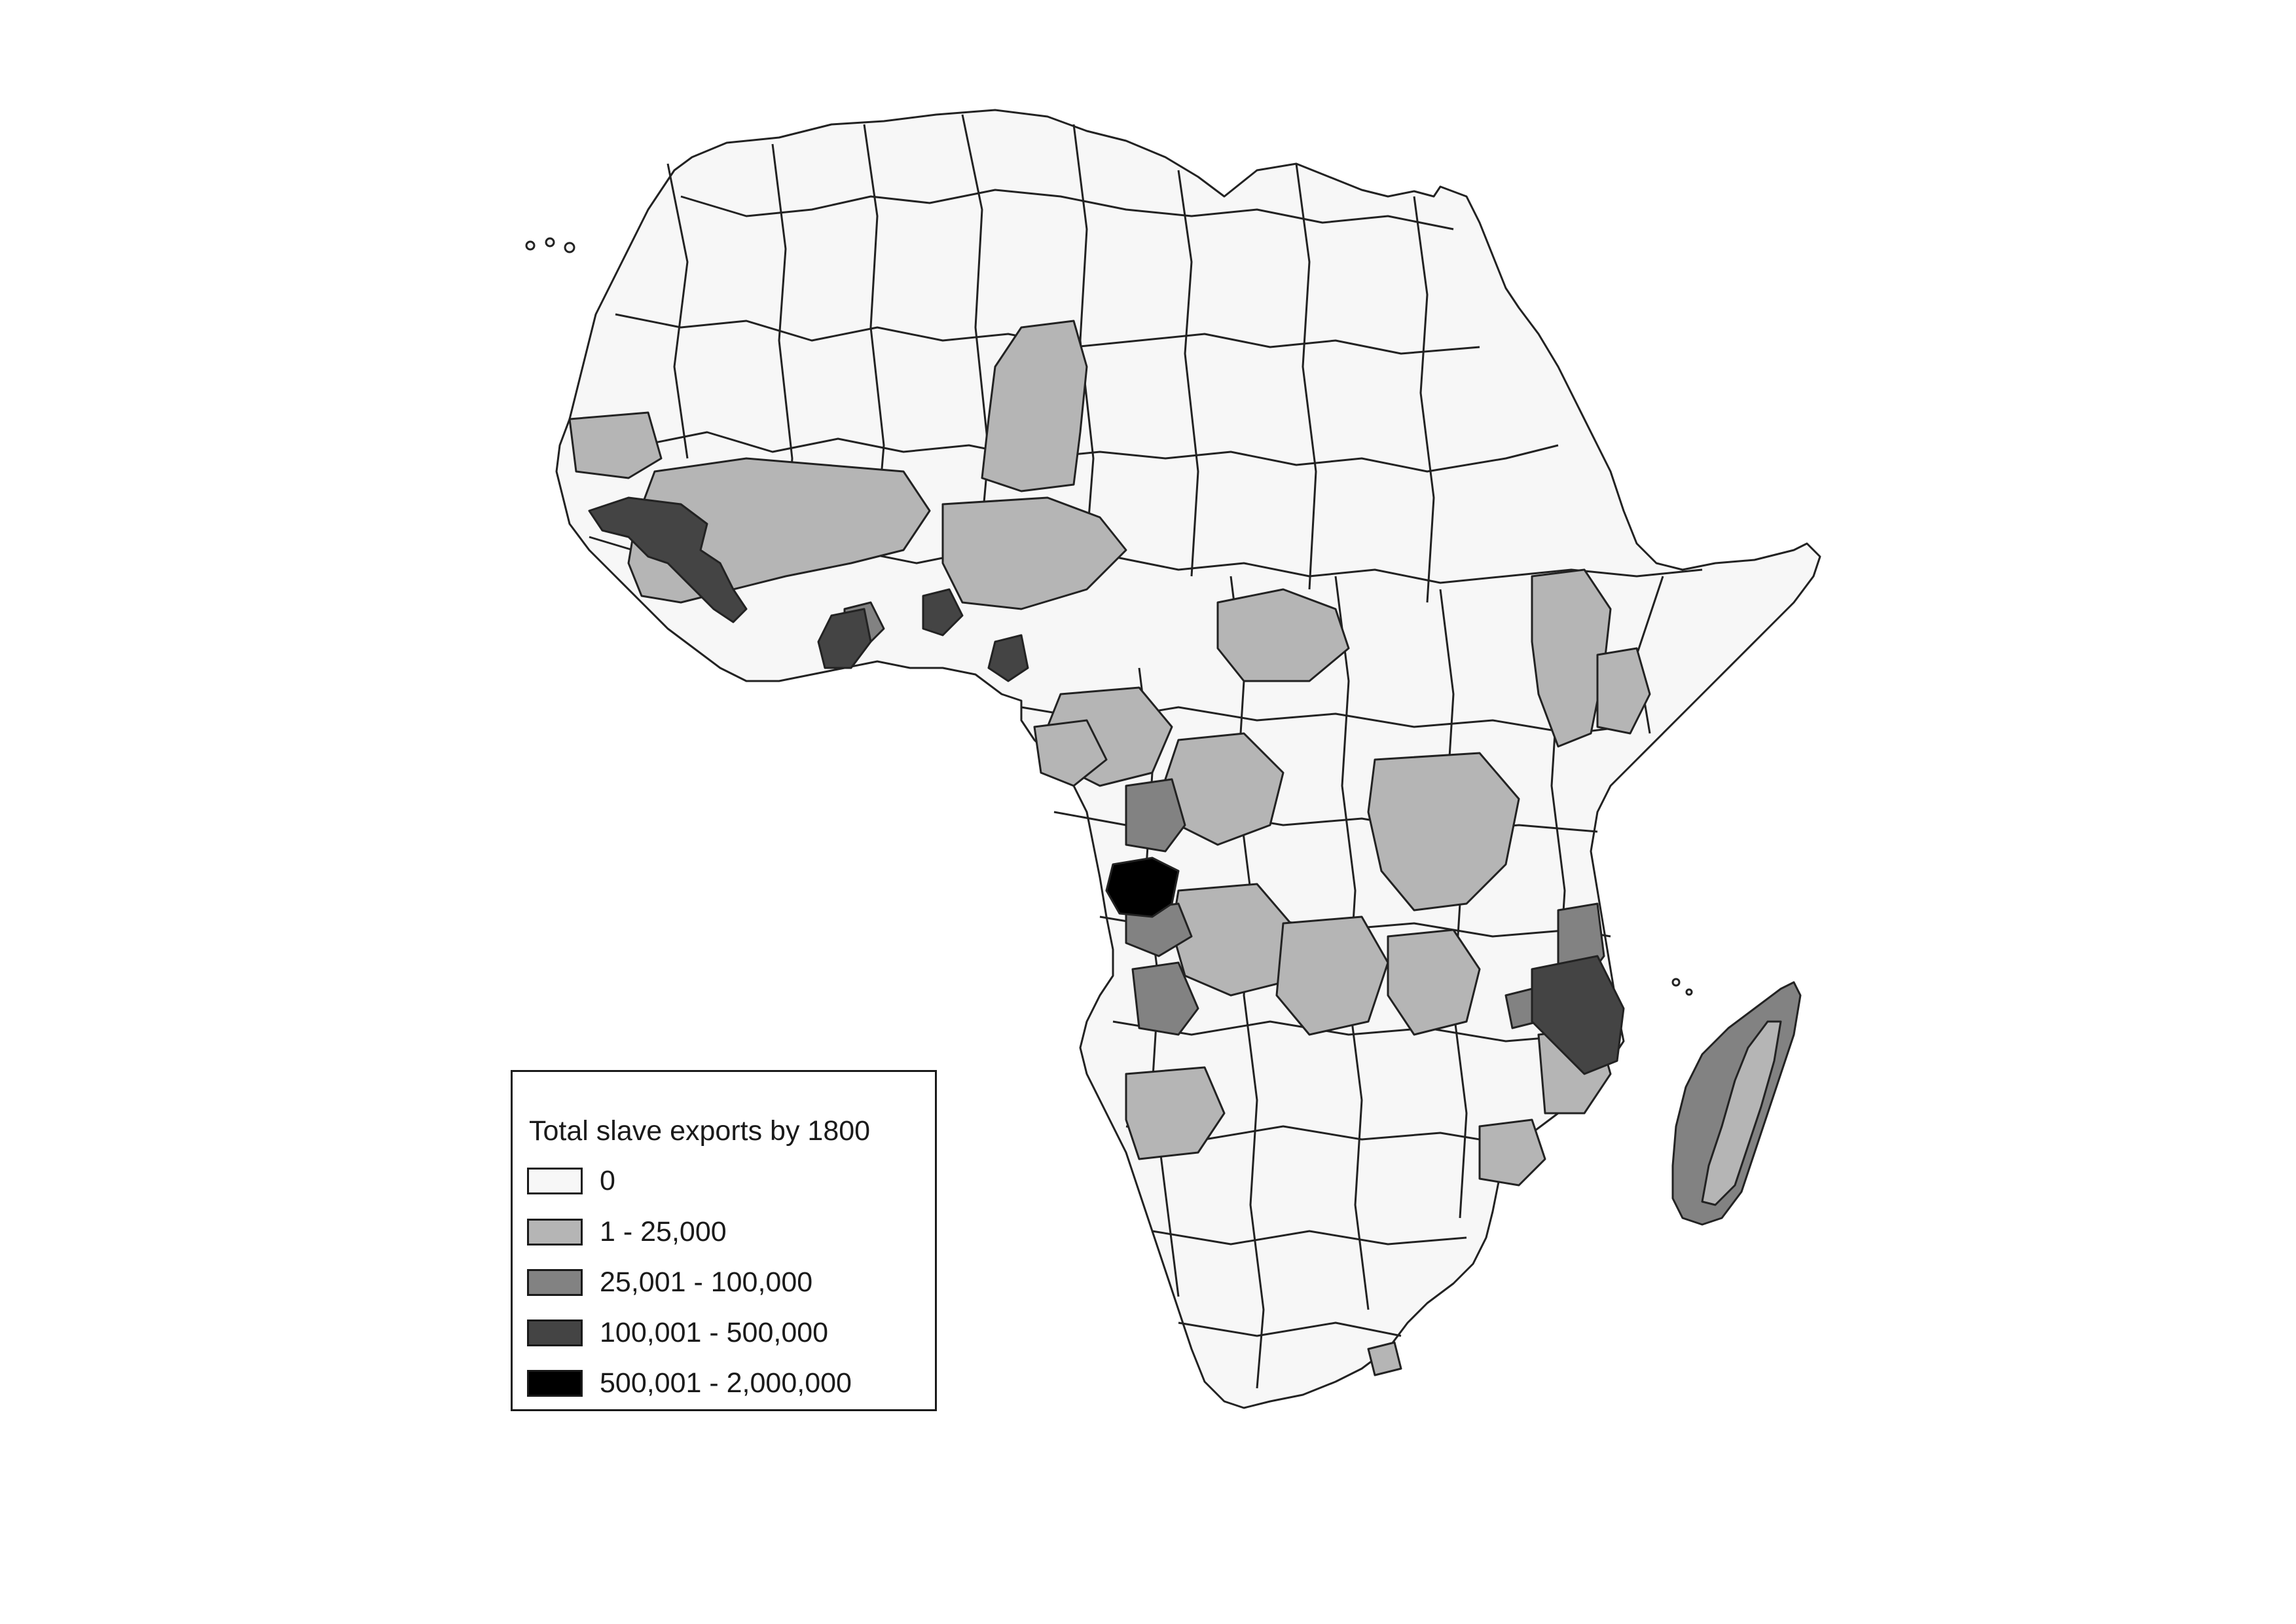 The width and height of the screenshot is (2296, 1624). What do you see at coordinates (1741, 1113) in the screenshot?
I see `madagascar-inner-region` at bounding box center [1741, 1113].